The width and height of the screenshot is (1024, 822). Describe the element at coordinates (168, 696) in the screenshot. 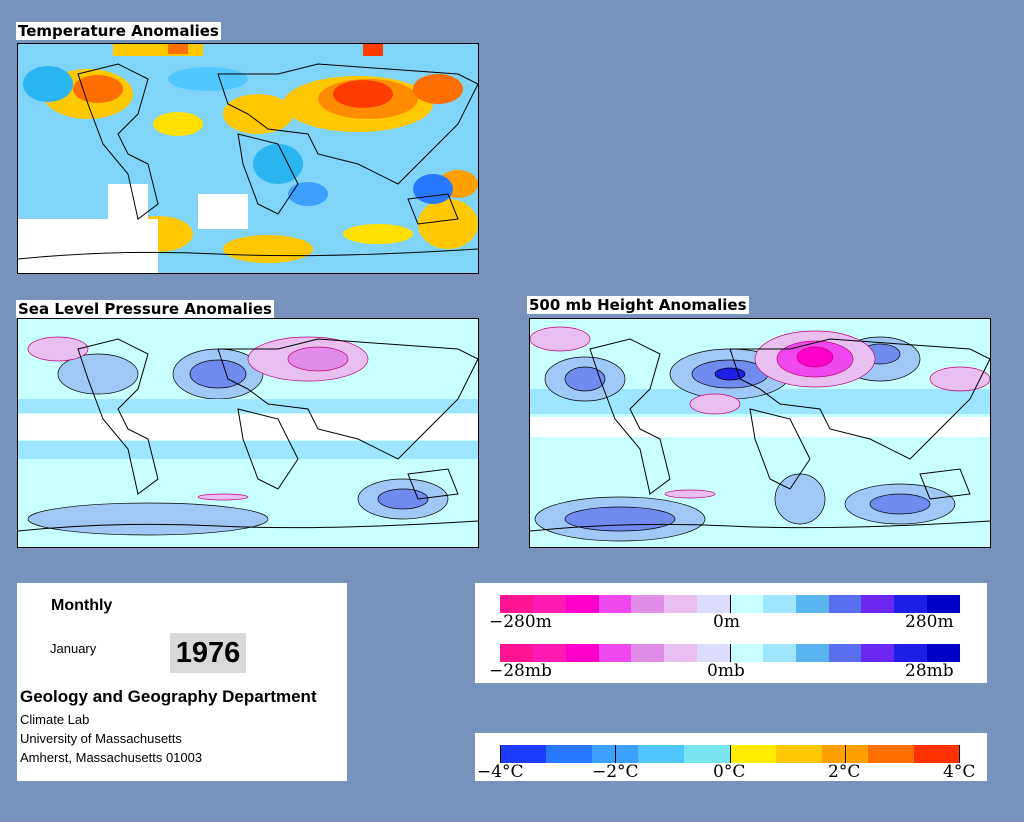

I see `department-name: Geology and Geography Department` at that location.